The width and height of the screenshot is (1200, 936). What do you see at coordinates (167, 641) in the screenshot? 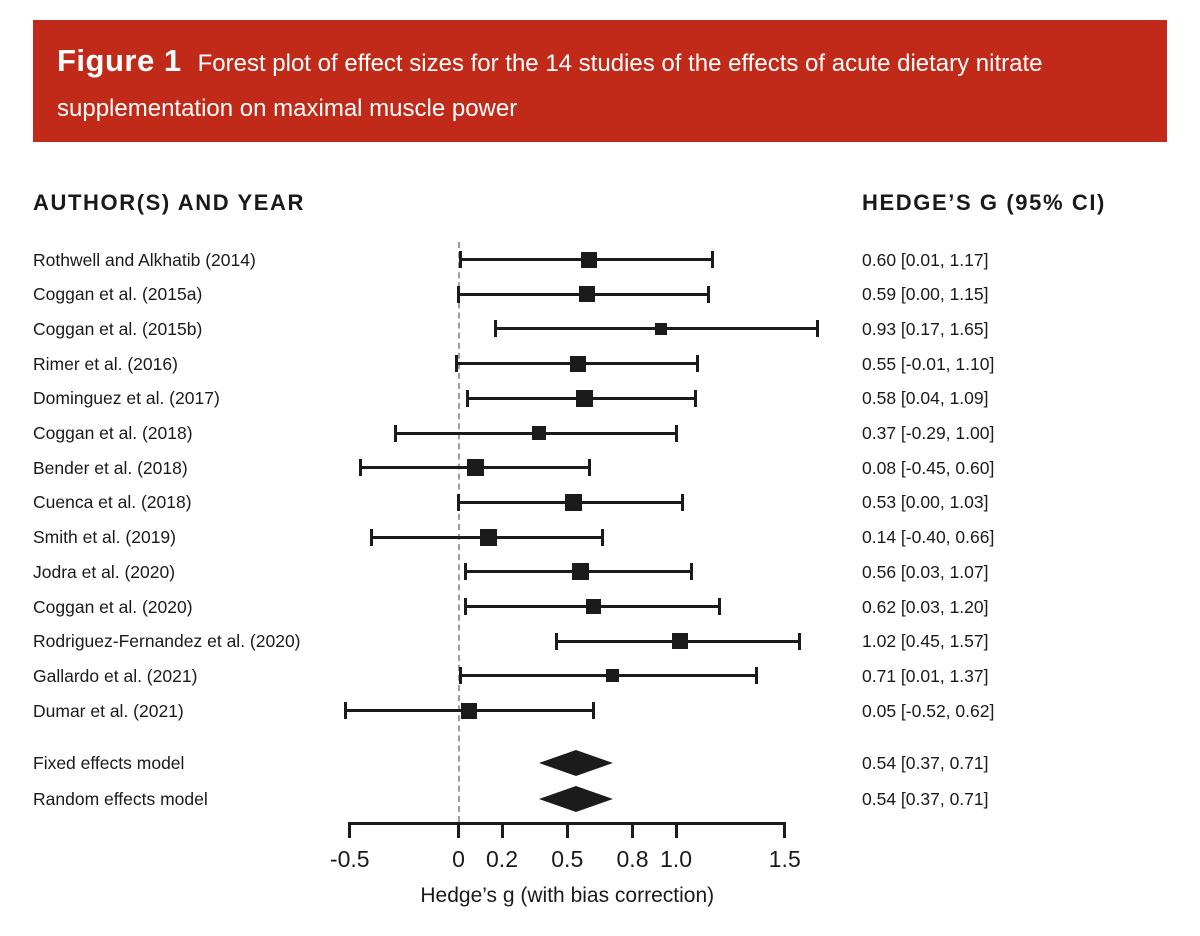
I see `study-label: Rodriguez-Fernandez et al. (2020)` at bounding box center [167, 641].